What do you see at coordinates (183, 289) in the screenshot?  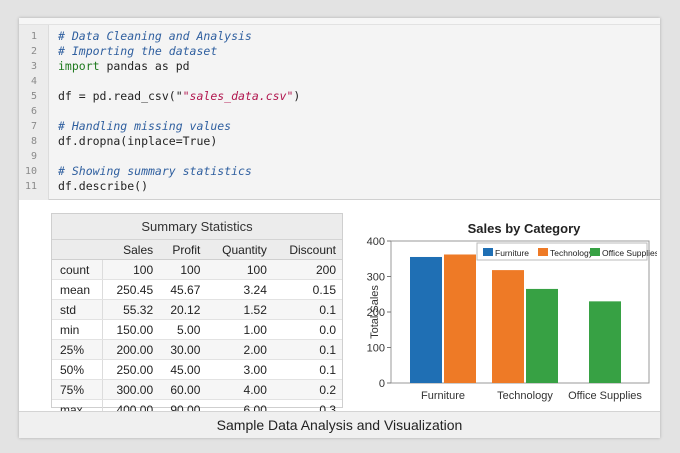 I see `table-cell: 45.67` at bounding box center [183, 289].